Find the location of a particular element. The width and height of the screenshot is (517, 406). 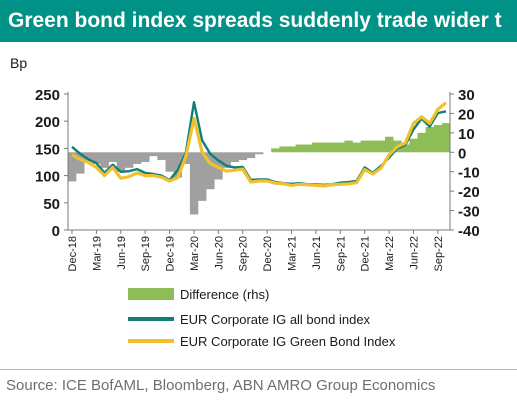

x-tick-label: Jun-19 is located at coordinates (122, 253).